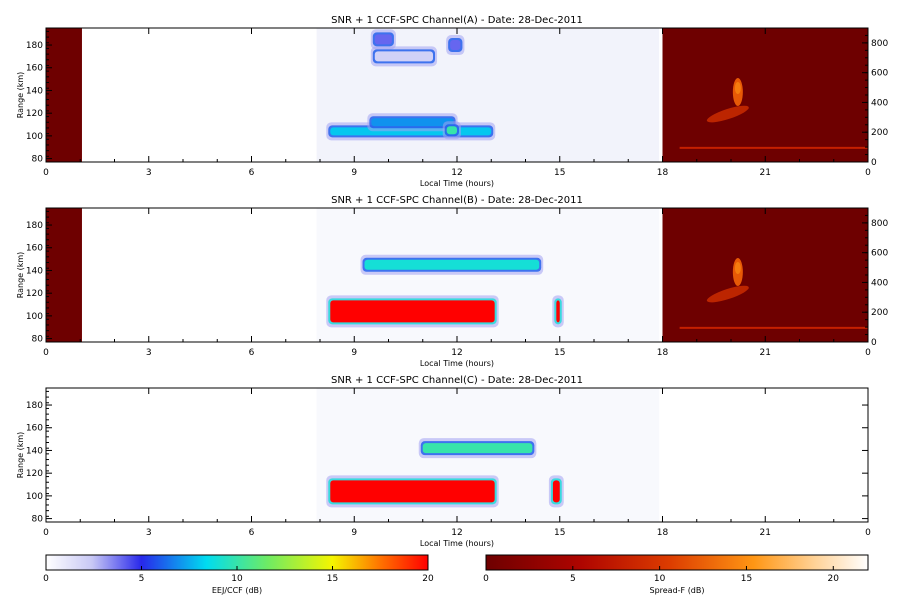 The height and width of the screenshot is (600, 900). I want to click on spread-f-span, so click(765, 275).